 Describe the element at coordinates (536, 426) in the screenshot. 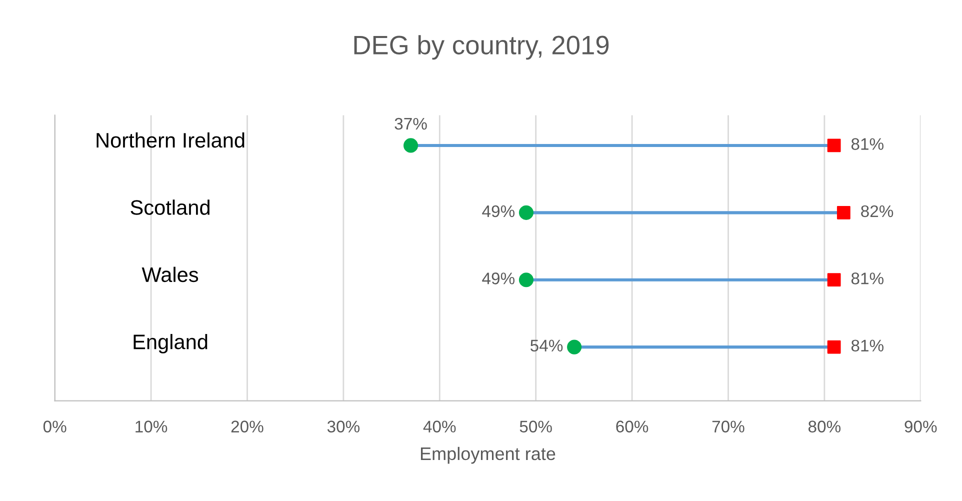

I see `x-tick-label: 50%` at that location.